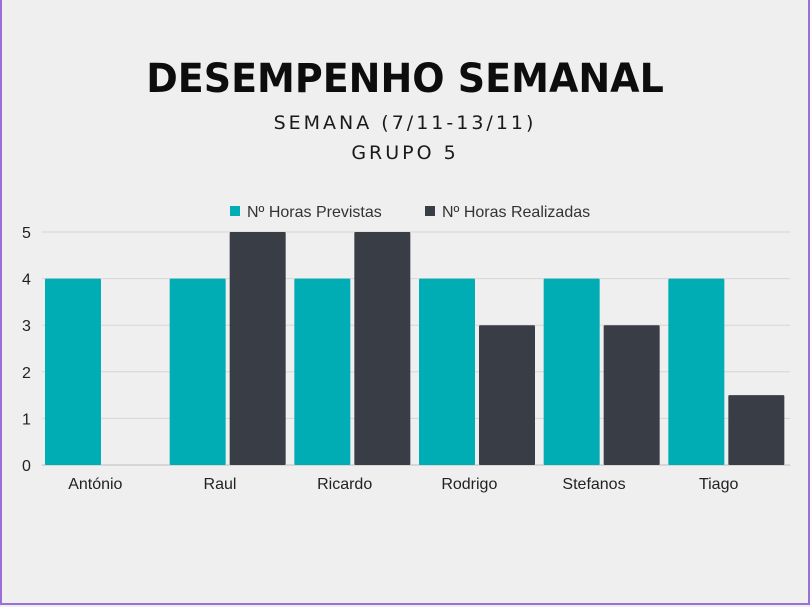 The height and width of the screenshot is (607, 810). I want to click on chart-title: DESEMPENHO SEMANAL, so click(405, 79).